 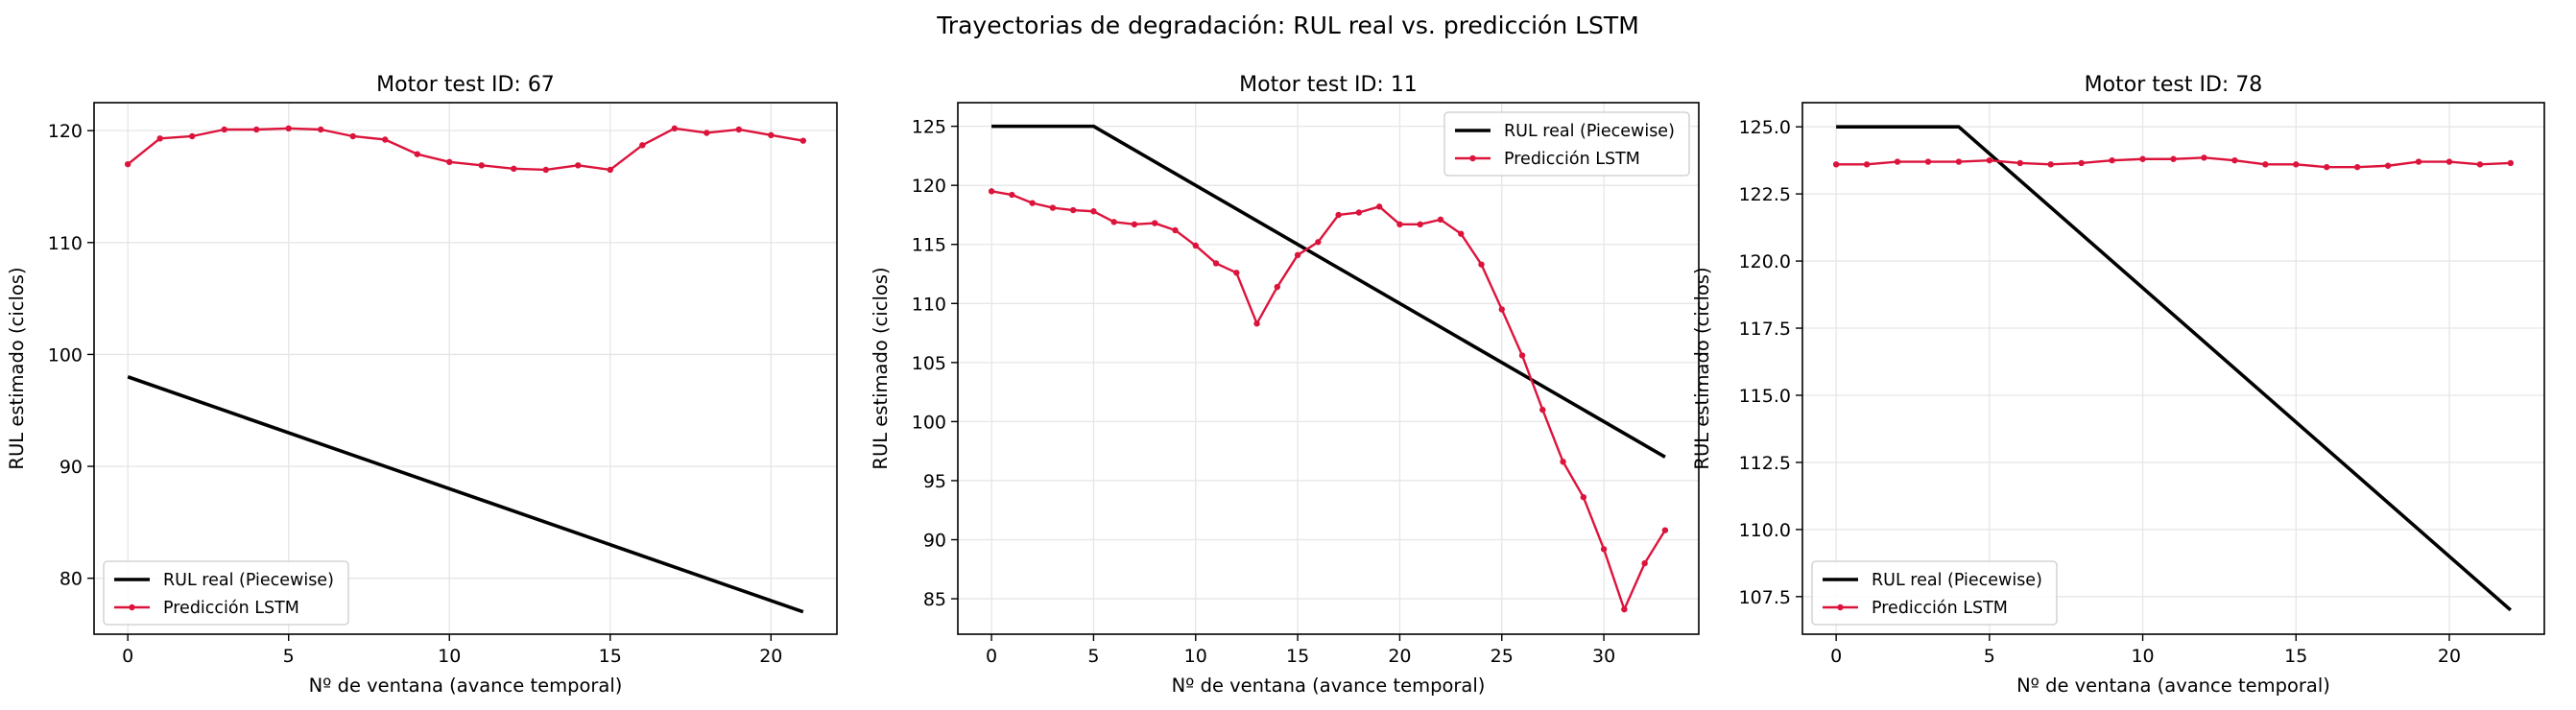 I want to click on y-tick-label: 95, so click(x=934, y=481).